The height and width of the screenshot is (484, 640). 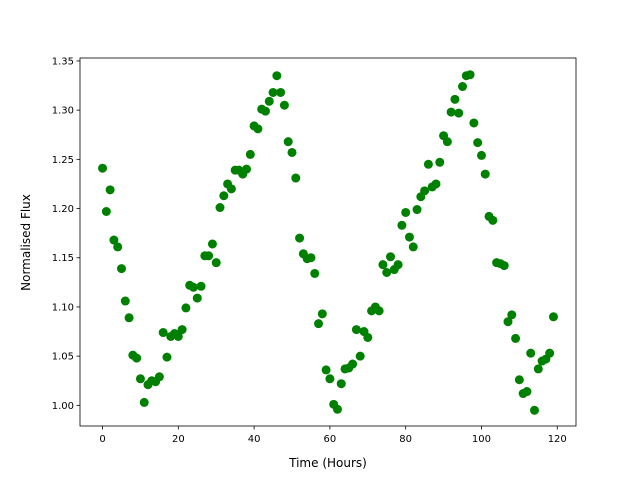 What do you see at coordinates (63, 61) in the screenshot?
I see `y-tick-label: 1.35` at bounding box center [63, 61].